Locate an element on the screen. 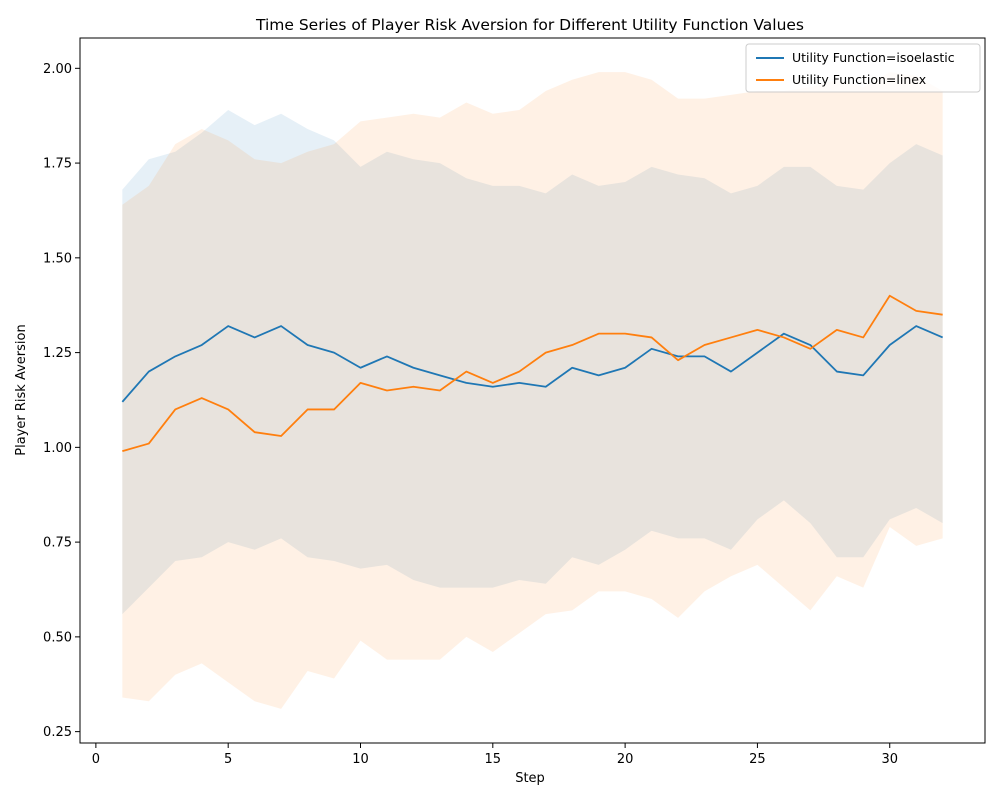 The width and height of the screenshot is (1000, 800). y-tick-label: 0.50 is located at coordinates (57, 637).